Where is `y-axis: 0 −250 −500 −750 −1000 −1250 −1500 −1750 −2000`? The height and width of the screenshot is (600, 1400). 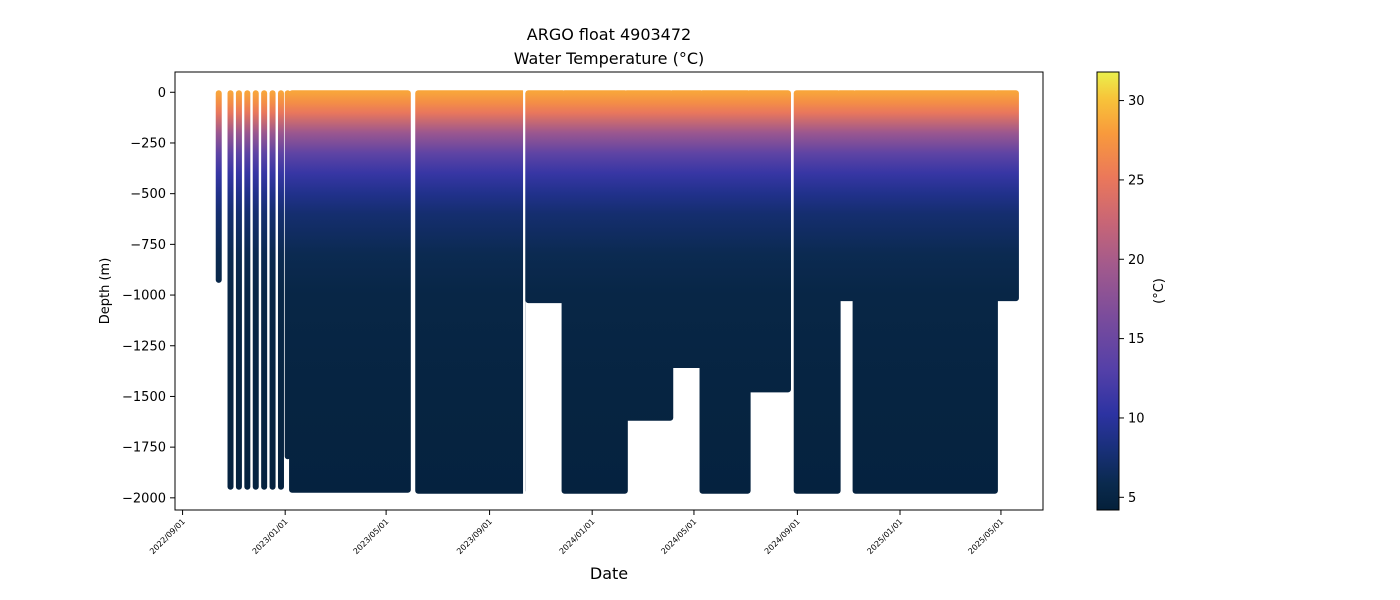 y-axis: 0 −250 −500 −750 −1000 −1250 −1500 −1750 −2000 is located at coordinates (148, 296).